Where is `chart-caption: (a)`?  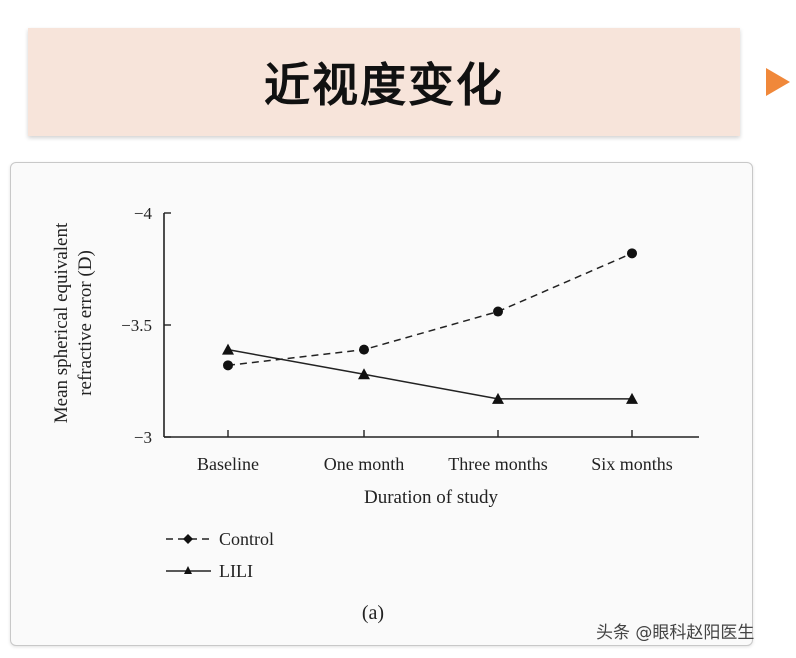
chart-caption: (a) is located at coordinates (373, 613).